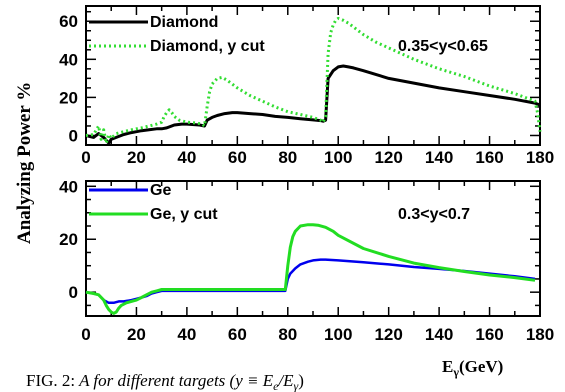 The width and height of the screenshot is (565, 392). I want to click on bottom-legend: Ge Ge, y cut, so click(153, 202).